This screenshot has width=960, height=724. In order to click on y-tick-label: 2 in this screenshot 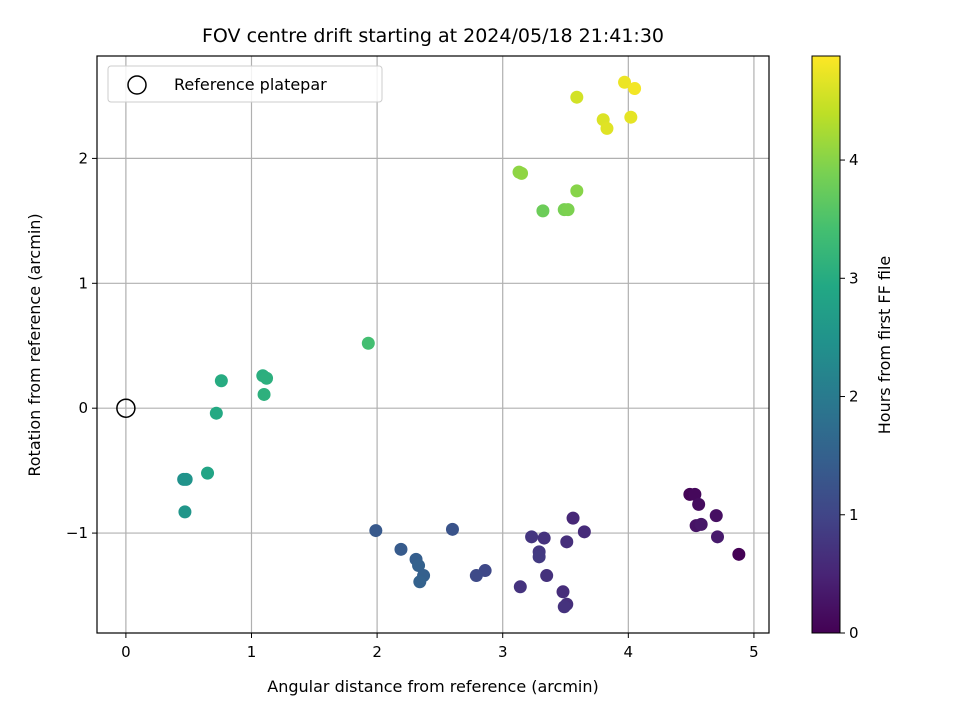, I will do `click(83, 158)`.